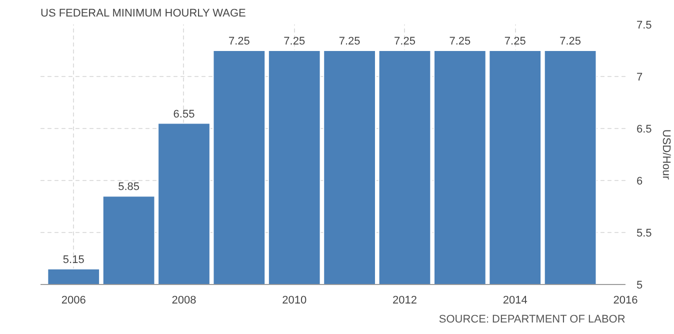 This screenshot has width=674, height=334. I want to click on y2-tick-label: 5.5, so click(644, 234).